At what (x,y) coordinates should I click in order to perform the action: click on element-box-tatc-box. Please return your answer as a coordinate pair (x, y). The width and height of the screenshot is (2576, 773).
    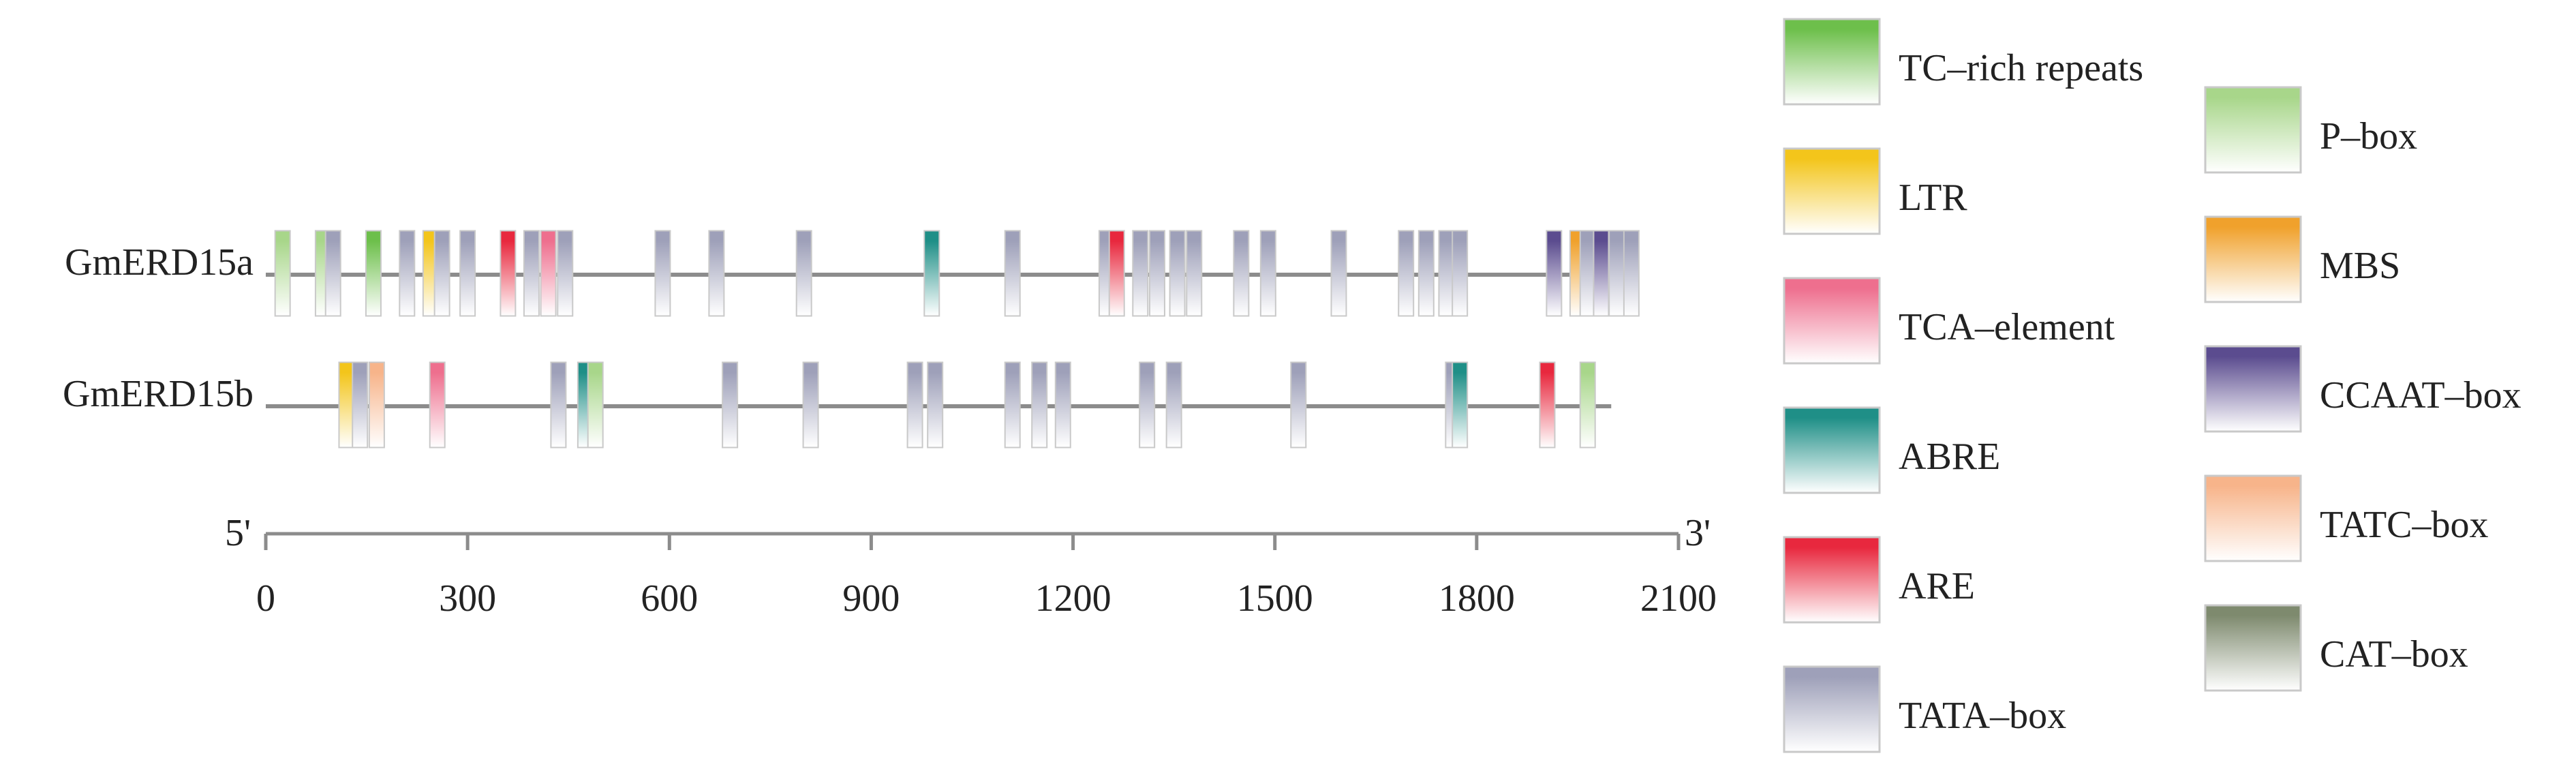
    Looking at the image, I should click on (376, 405).